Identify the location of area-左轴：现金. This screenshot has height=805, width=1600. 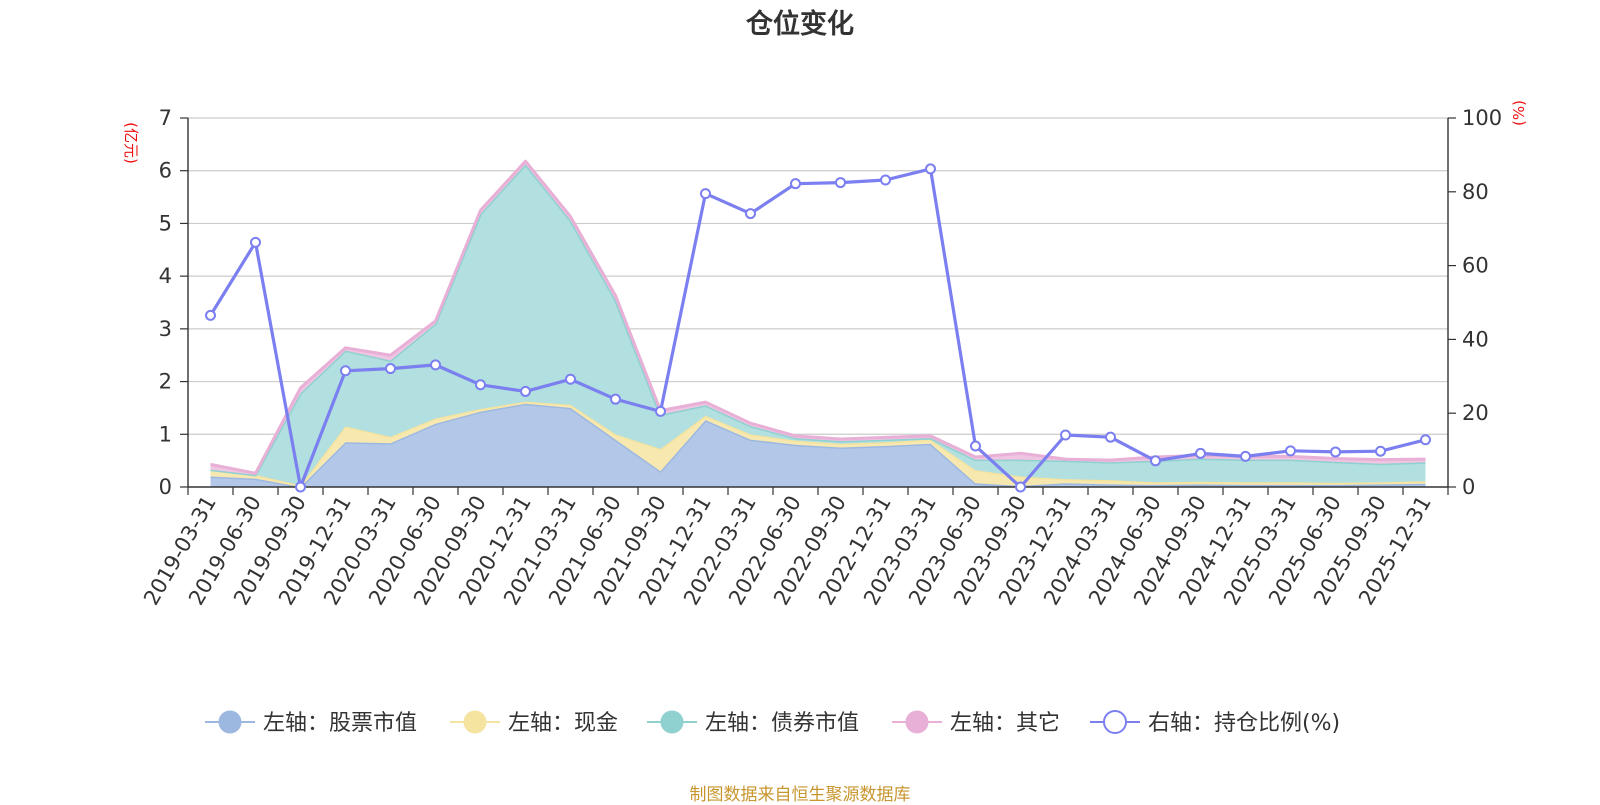
(818, 444).